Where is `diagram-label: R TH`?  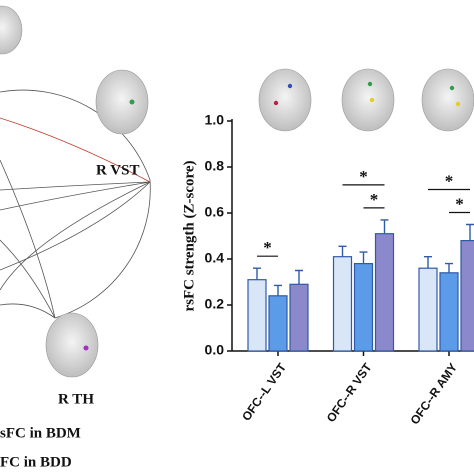 diagram-label: R TH is located at coordinates (76, 399).